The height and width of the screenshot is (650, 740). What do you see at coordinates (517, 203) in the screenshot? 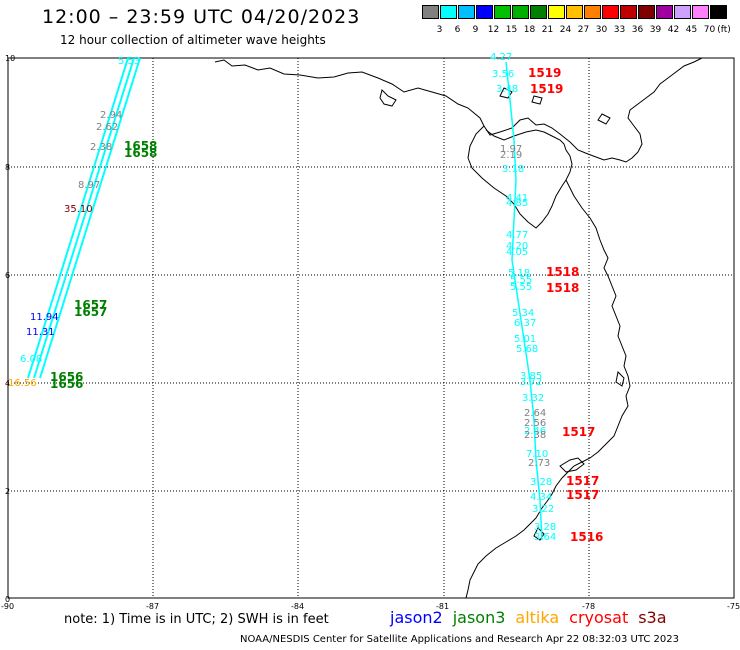
I see `swh-reading: 4.85` at bounding box center [517, 203].